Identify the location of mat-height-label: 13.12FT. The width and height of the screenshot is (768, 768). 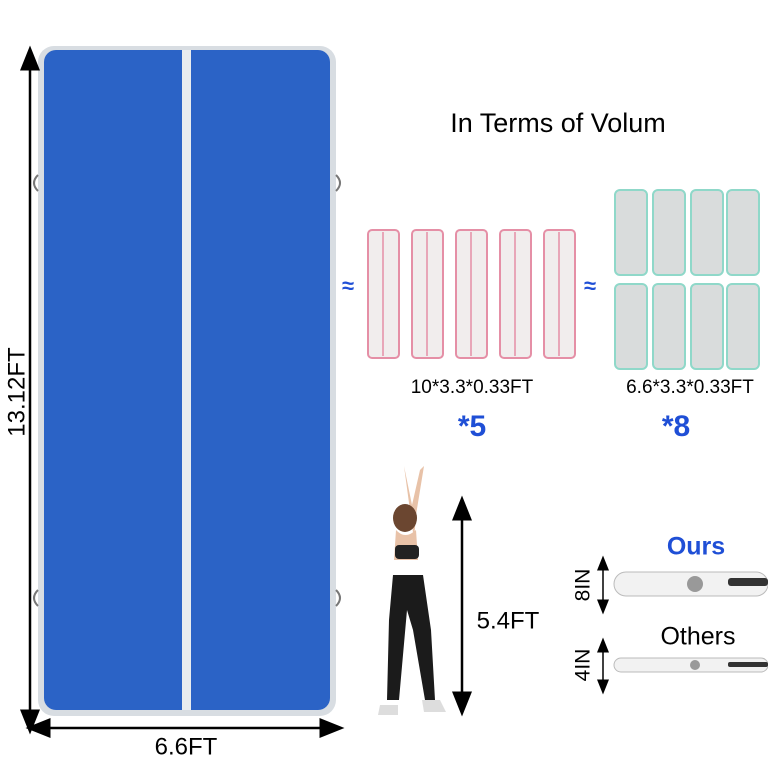
(16, 392).